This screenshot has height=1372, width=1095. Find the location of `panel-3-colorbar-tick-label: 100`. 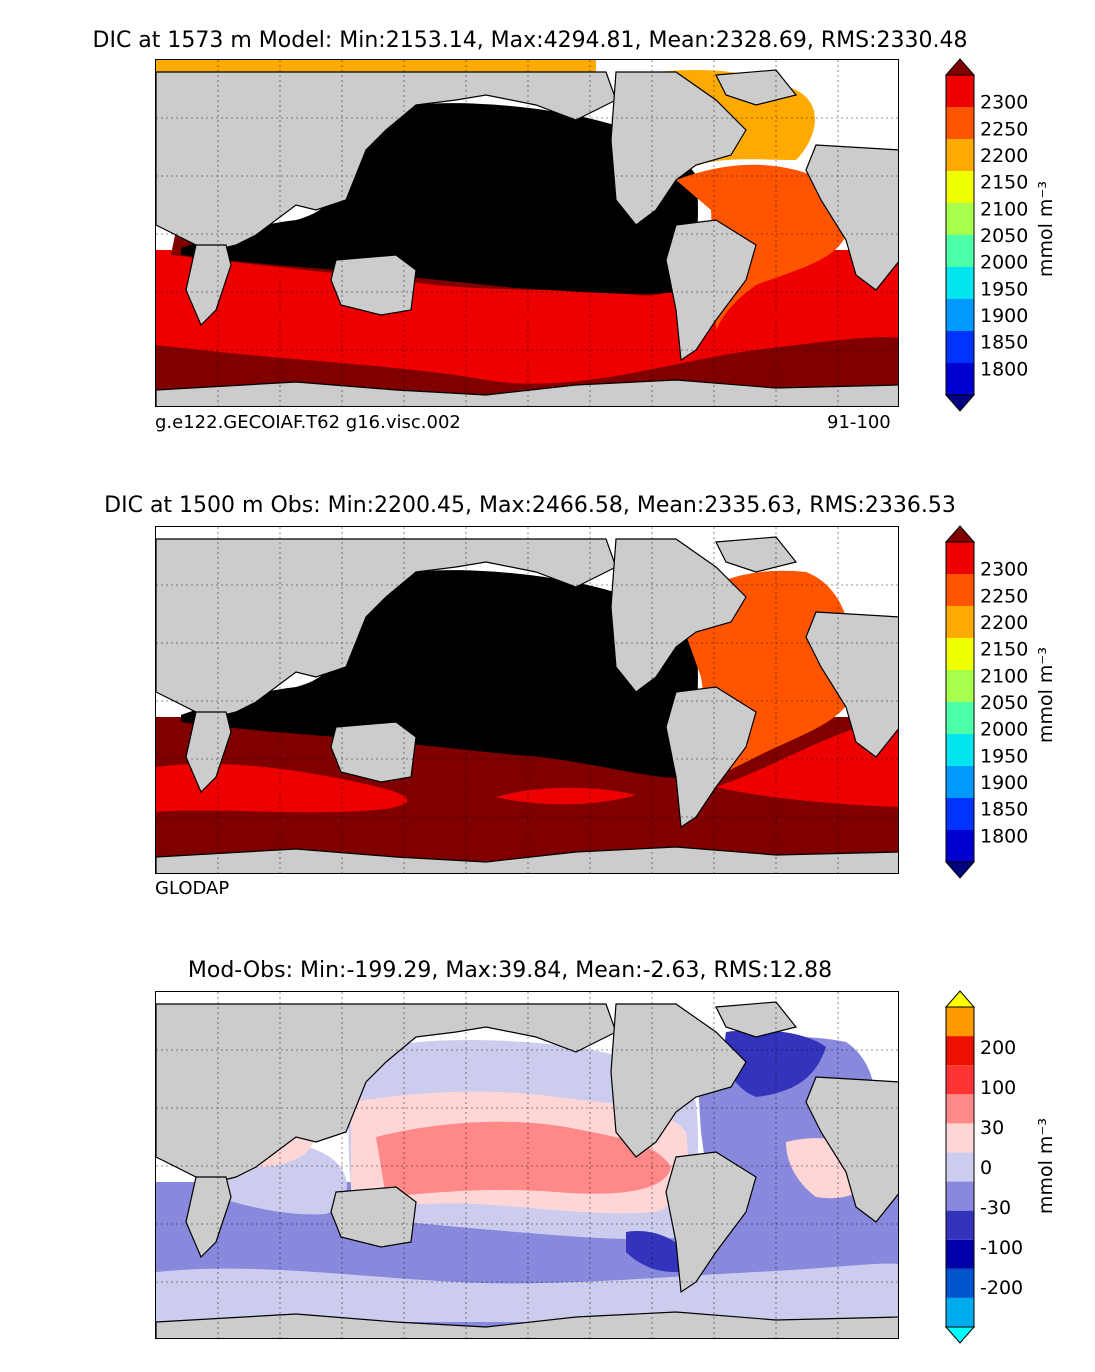

panel-3-colorbar-tick-label: 100 is located at coordinates (998, 1088).